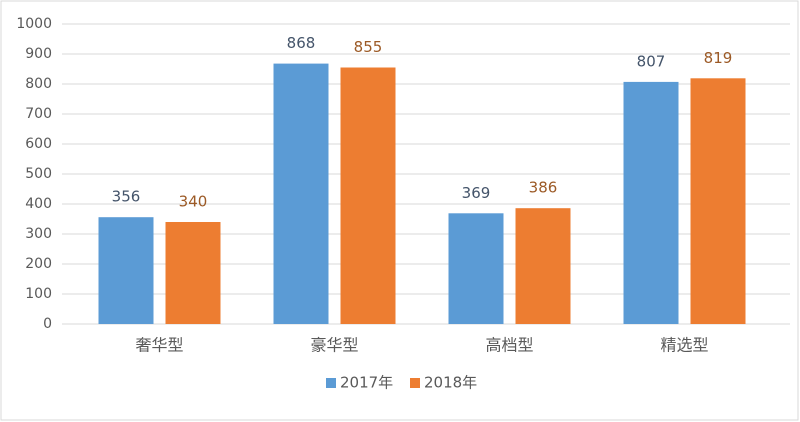 The image size is (800, 422). What do you see at coordinates (38, 174) in the screenshot?
I see `y-tick-label: 500` at bounding box center [38, 174].